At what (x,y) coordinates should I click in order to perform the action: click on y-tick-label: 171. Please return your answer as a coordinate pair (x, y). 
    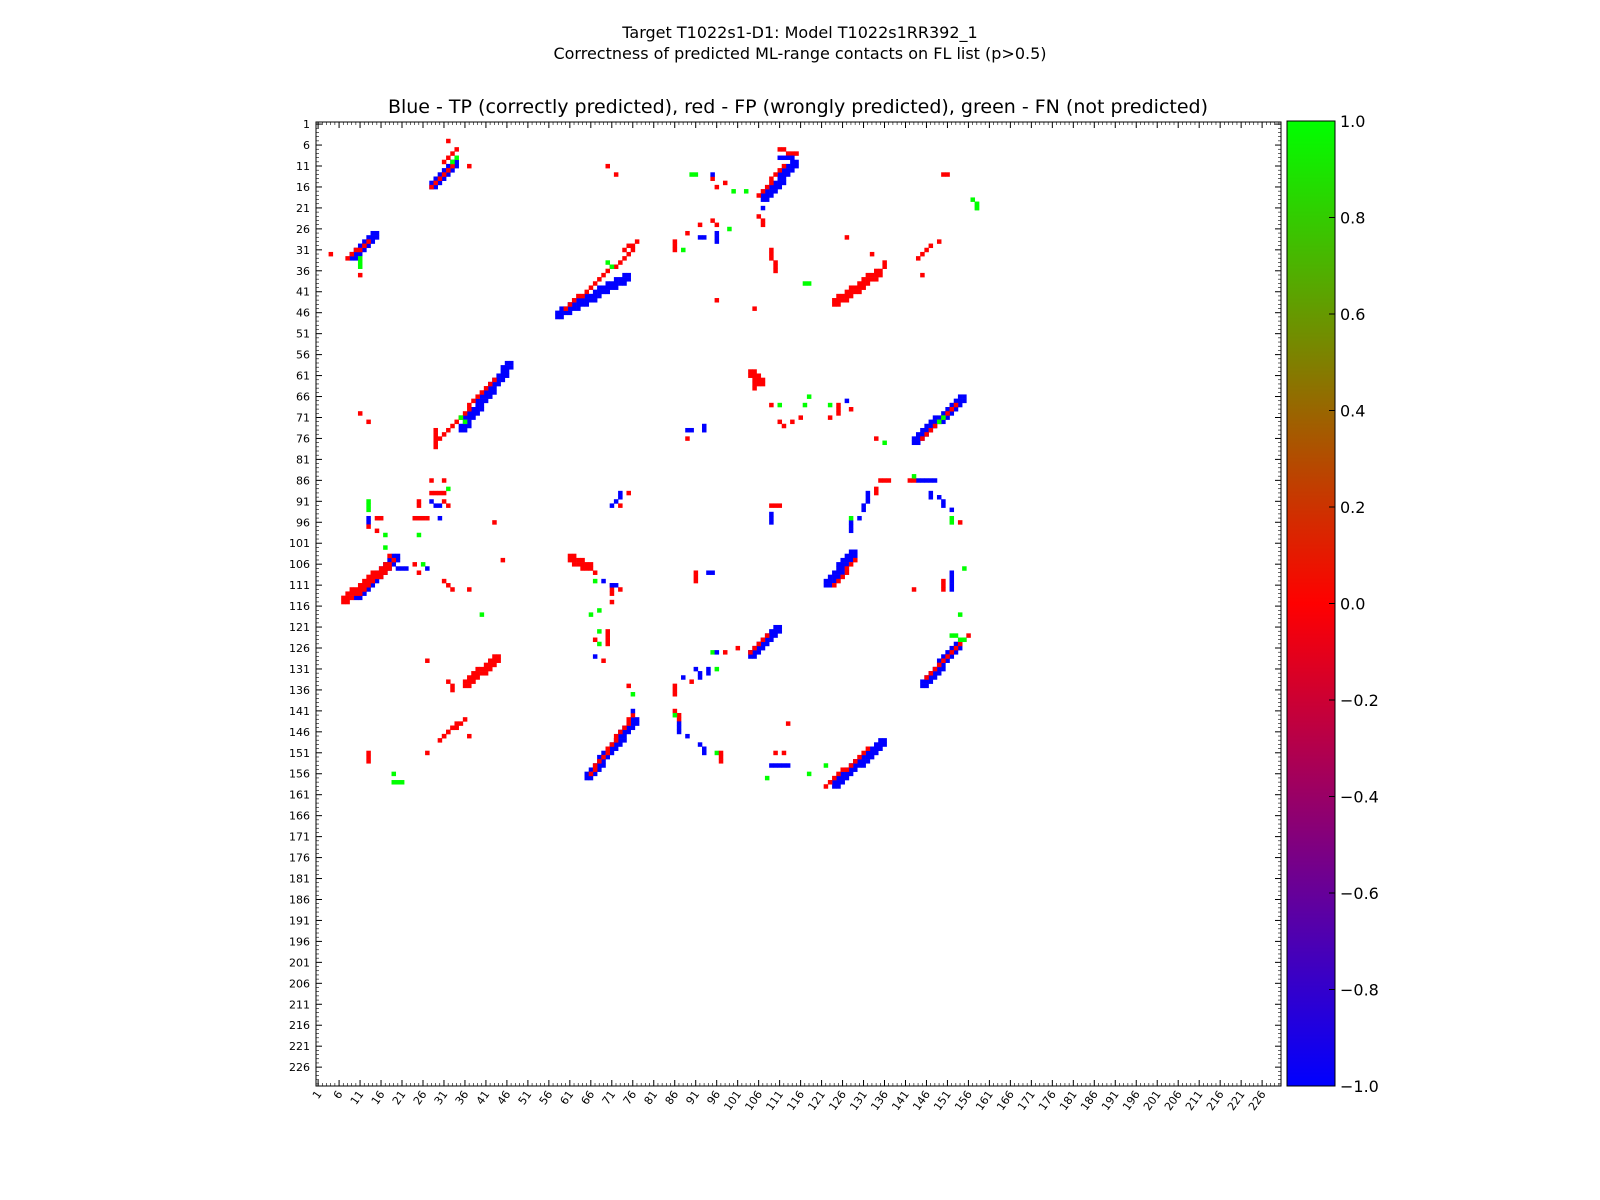
    Looking at the image, I should click on (299, 837).